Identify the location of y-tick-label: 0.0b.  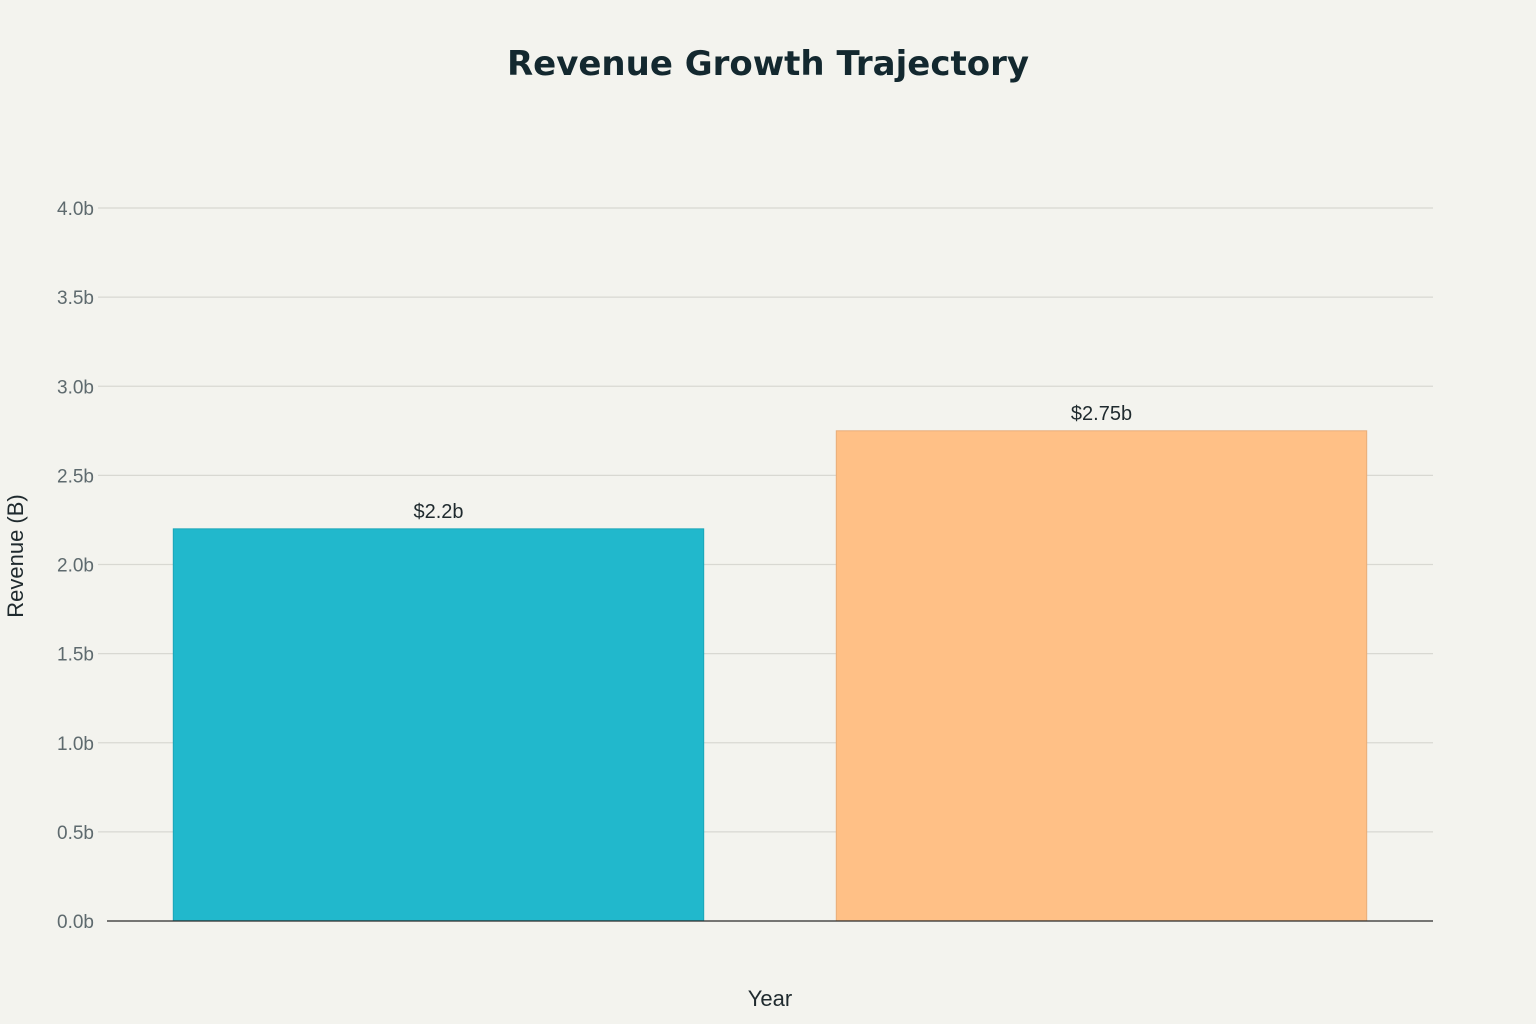
(75, 922).